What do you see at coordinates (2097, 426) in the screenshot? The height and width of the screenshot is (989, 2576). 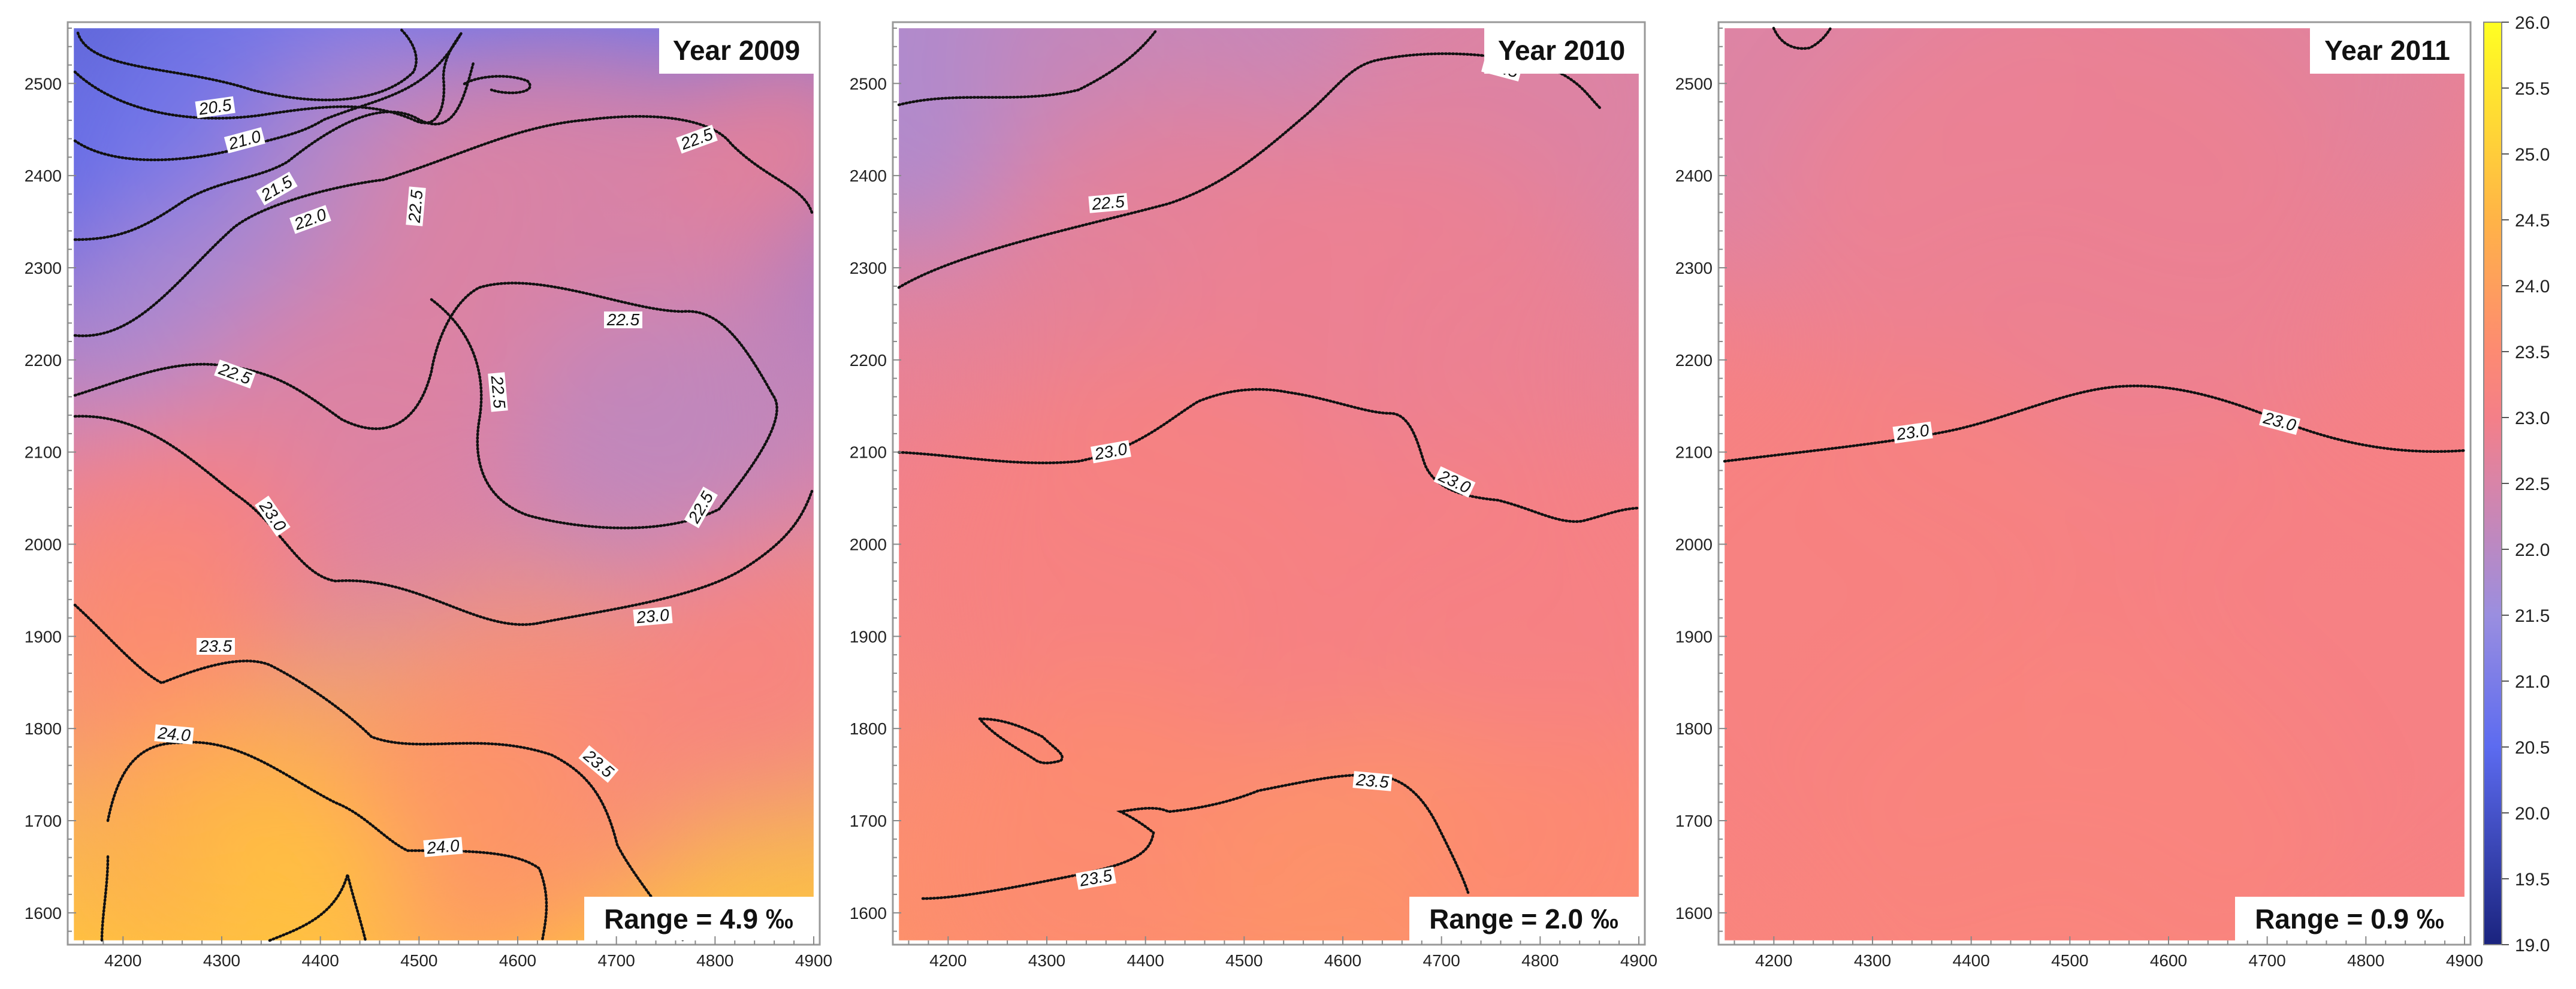 I see `panel-2011-contour-labels: 23.0 23.0` at bounding box center [2097, 426].